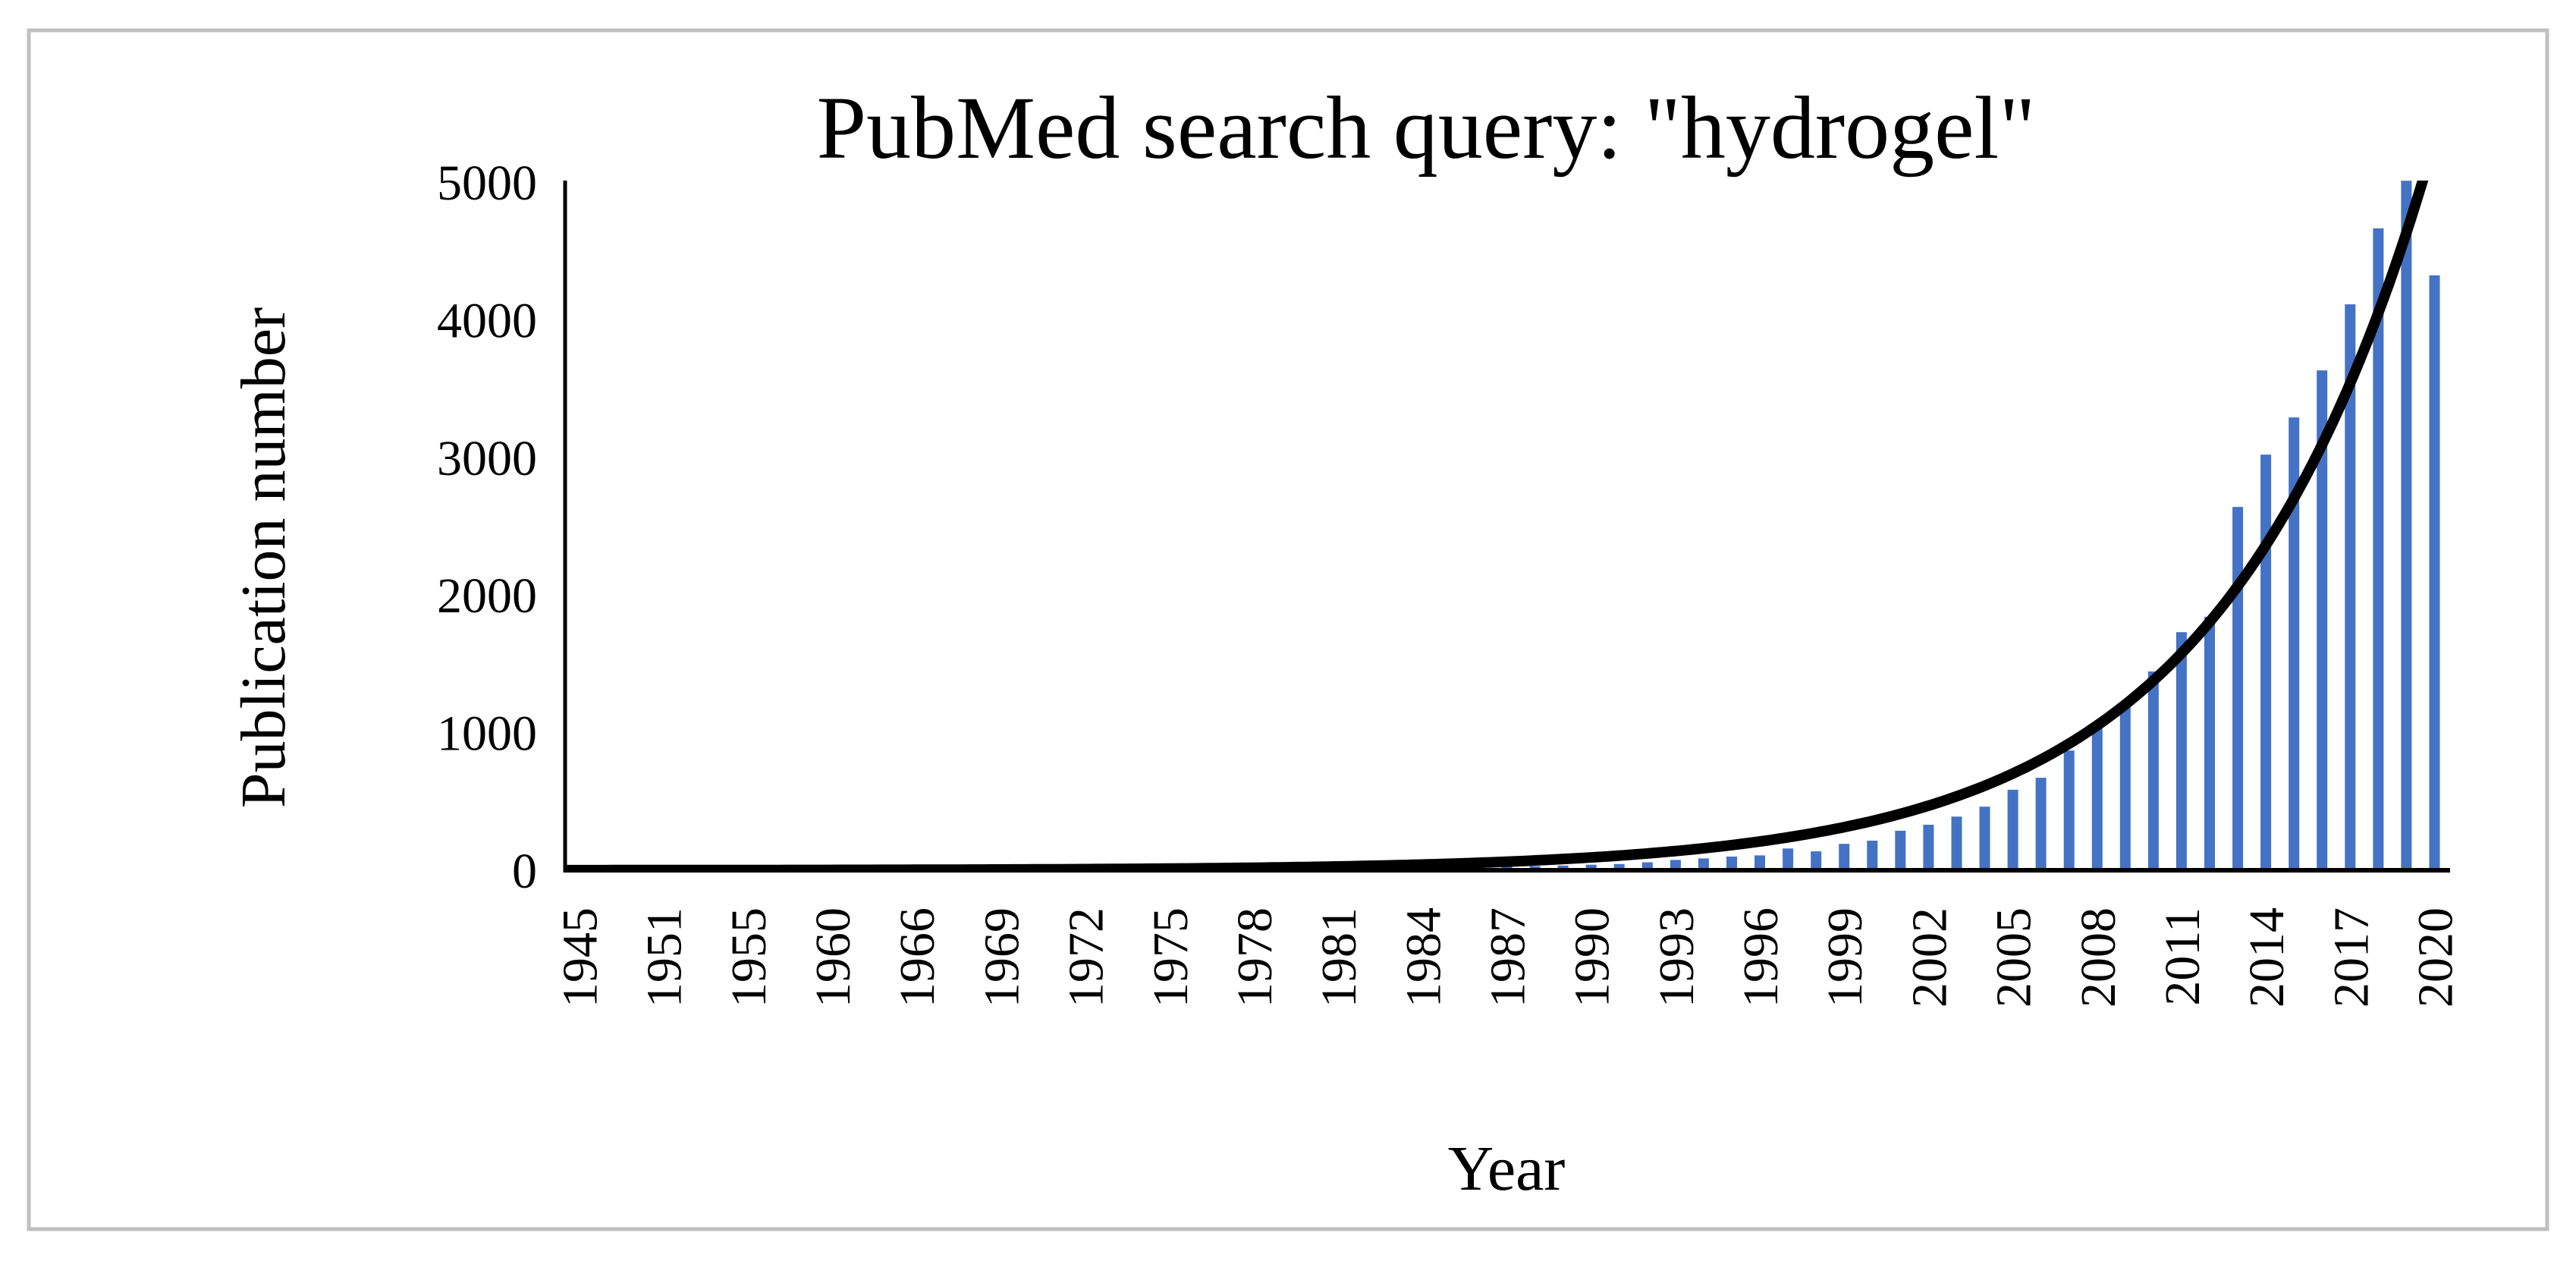 The width and height of the screenshot is (2576, 1261). I want to click on x-tick-label: 1945, so click(580, 958).